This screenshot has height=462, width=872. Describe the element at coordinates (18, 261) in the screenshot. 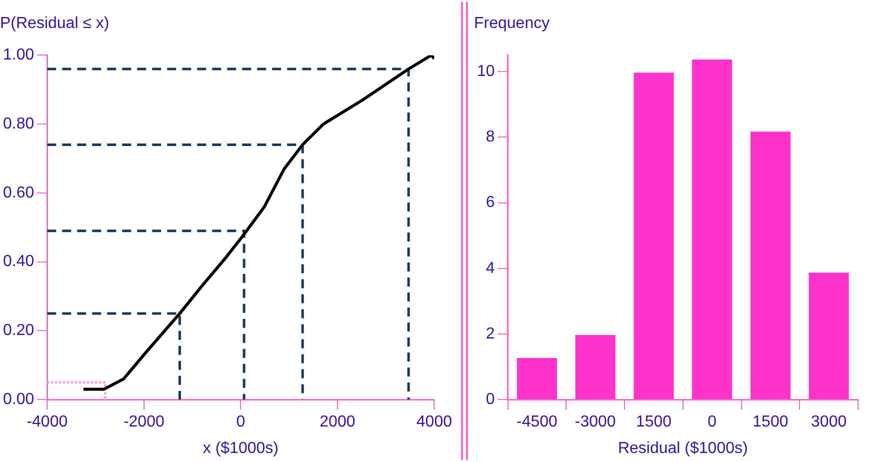

I see `y-tick-label: 0.40` at that location.